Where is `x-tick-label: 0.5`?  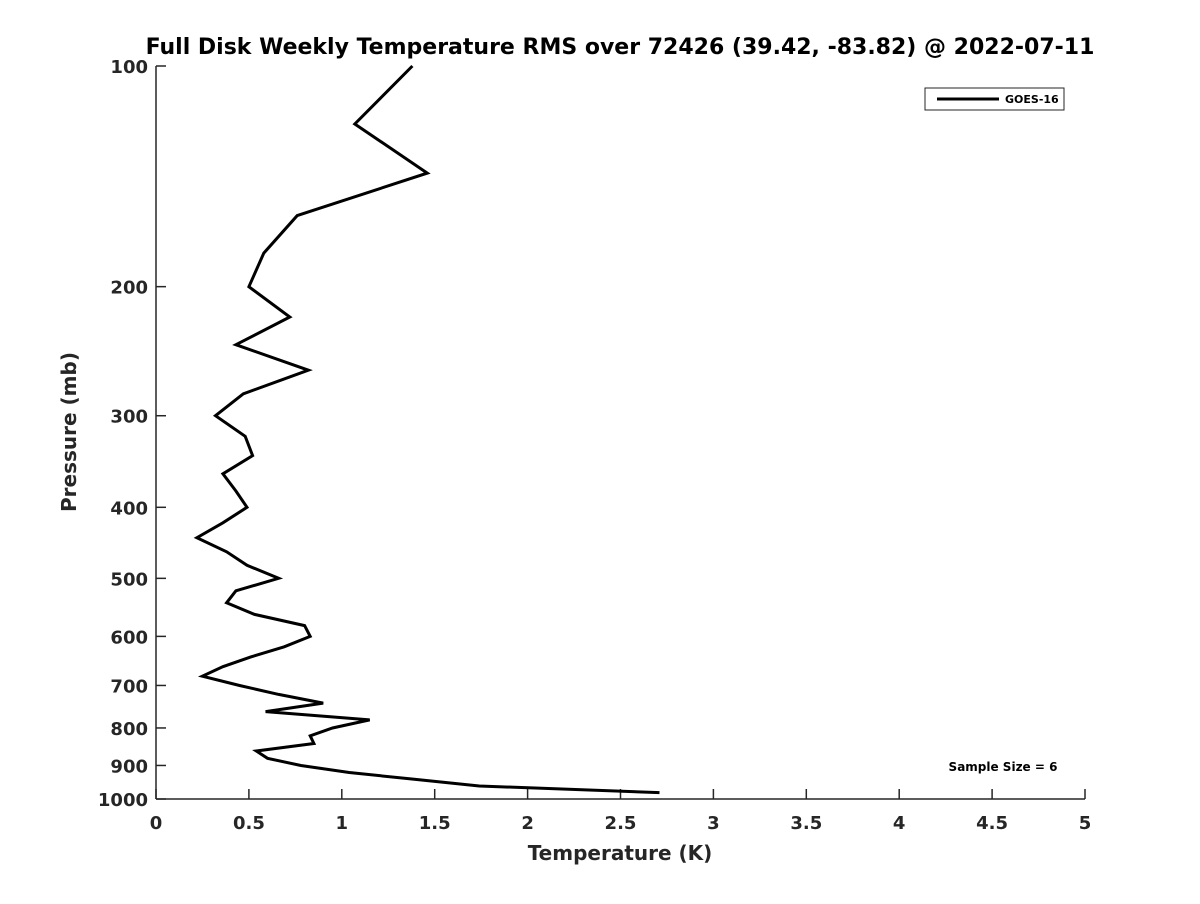 x-tick-label: 0.5 is located at coordinates (249, 823).